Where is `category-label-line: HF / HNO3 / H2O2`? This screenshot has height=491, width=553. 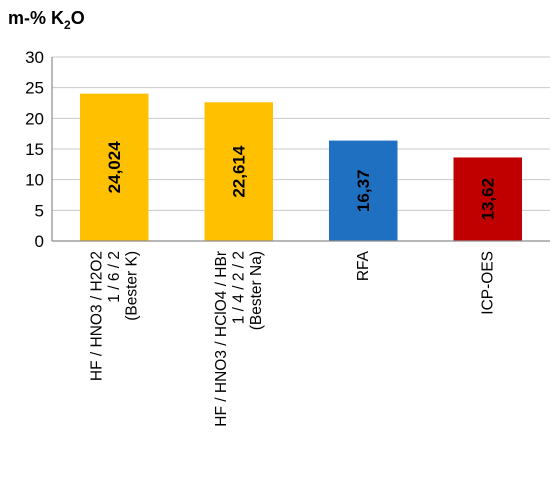
category-label-line: HF / HNO3 / H2O2 is located at coordinates (96, 316).